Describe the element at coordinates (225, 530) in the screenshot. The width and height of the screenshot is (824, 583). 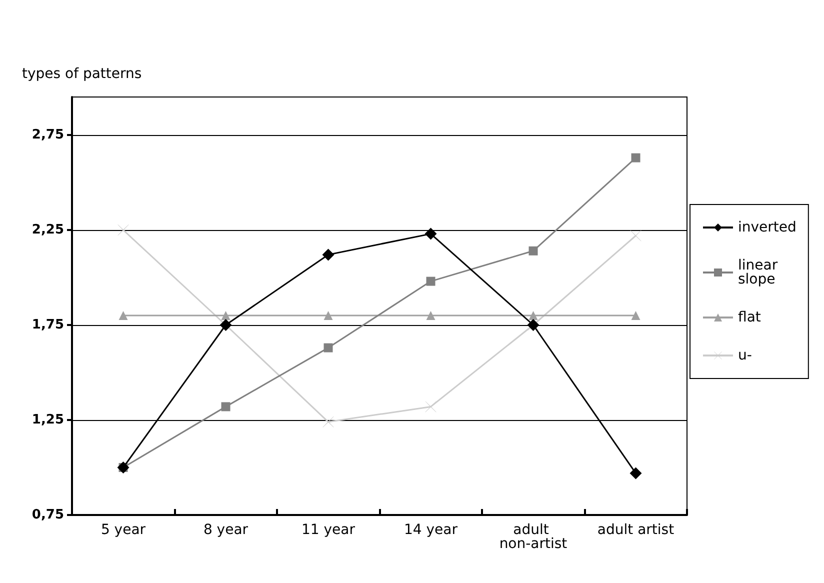
I see `x-tick-label: 8 year` at that location.